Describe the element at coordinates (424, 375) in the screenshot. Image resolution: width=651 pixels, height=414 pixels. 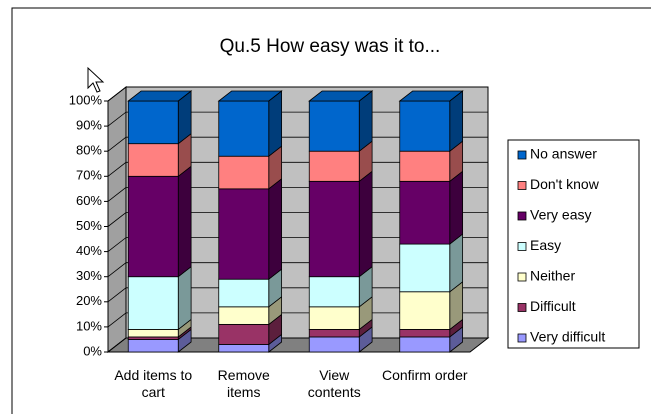
I see `x-tick-label: Confirm order` at that location.